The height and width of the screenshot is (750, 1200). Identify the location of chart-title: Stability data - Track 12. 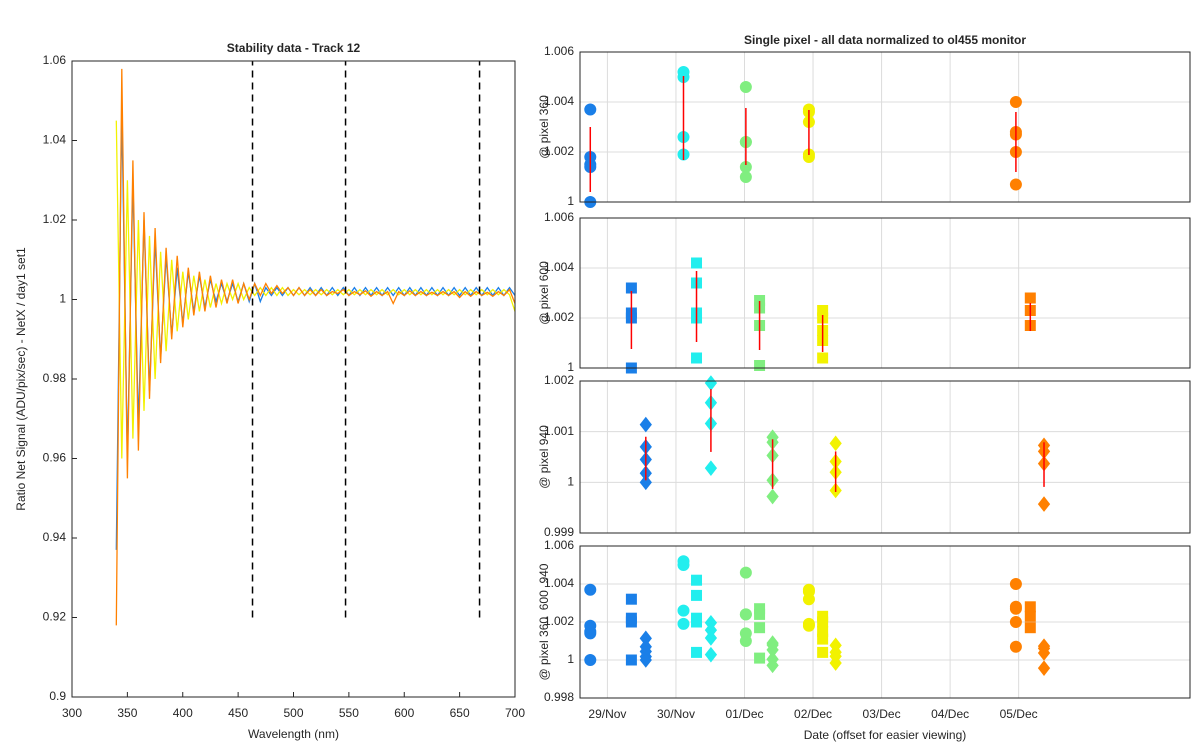
(294, 48).